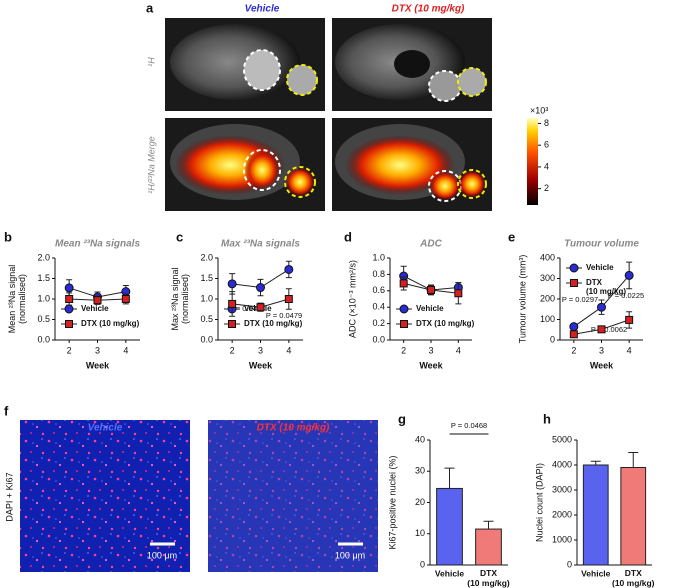 The image size is (674, 588). What do you see at coordinates (420, 533) in the screenshot?
I see `y-tick-label: 10` at bounding box center [420, 533].